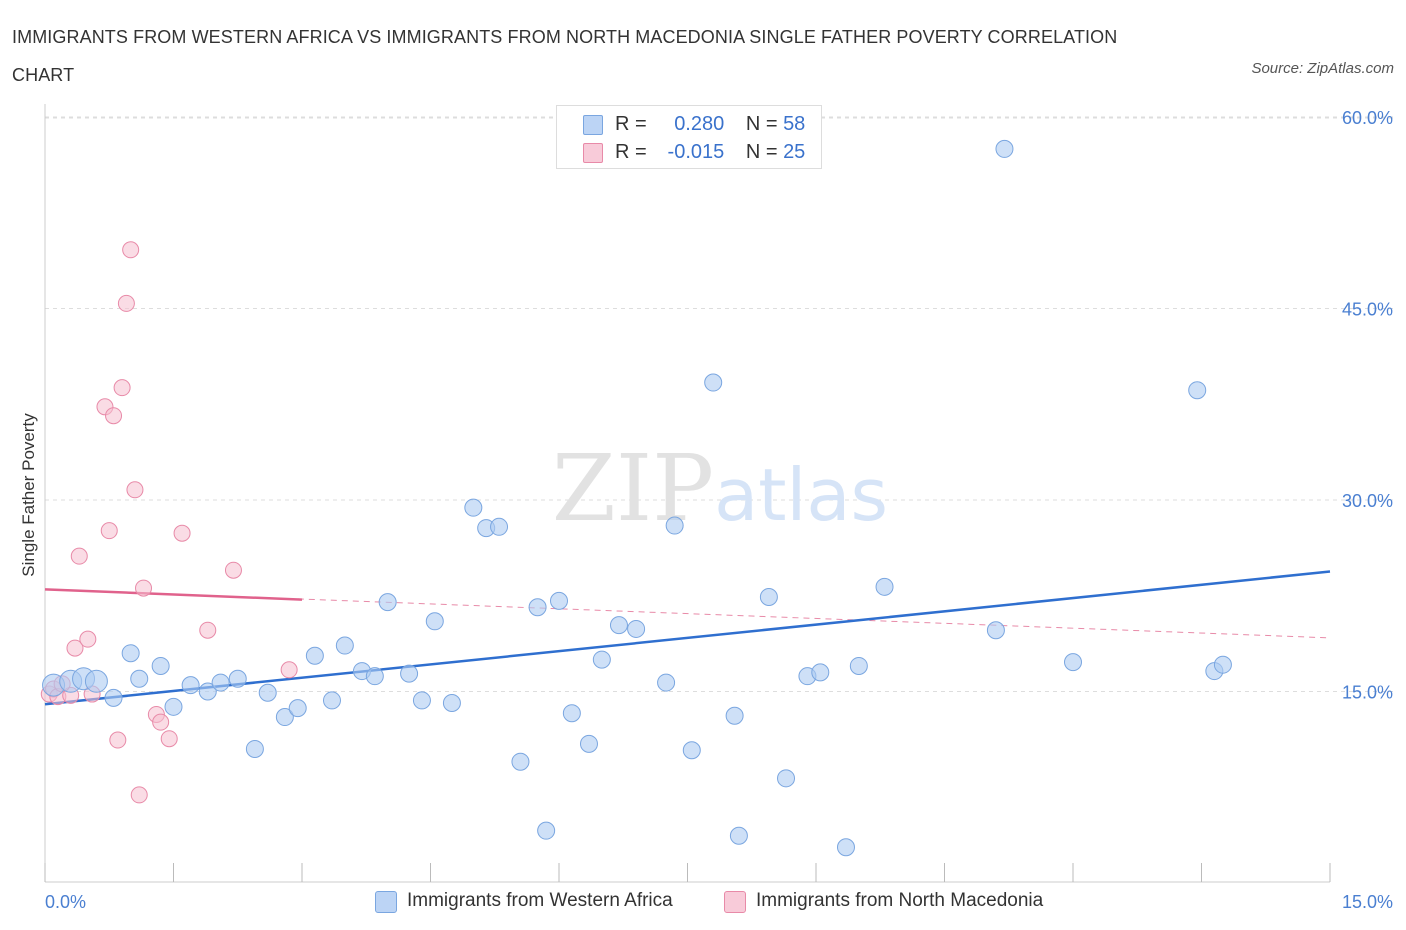  Describe the element at coordinates (386, 902) in the screenshot. I see `bottom-legend-swatch-blue` at that location.